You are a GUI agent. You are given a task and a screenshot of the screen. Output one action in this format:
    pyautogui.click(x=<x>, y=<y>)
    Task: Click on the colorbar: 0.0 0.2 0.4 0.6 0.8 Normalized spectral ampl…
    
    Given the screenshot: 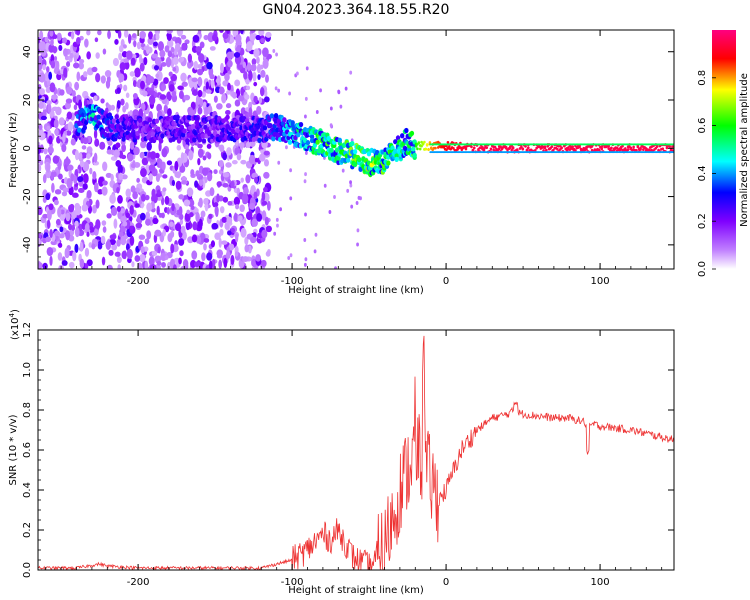 What is the action you would take?
    pyautogui.click(x=723, y=153)
    